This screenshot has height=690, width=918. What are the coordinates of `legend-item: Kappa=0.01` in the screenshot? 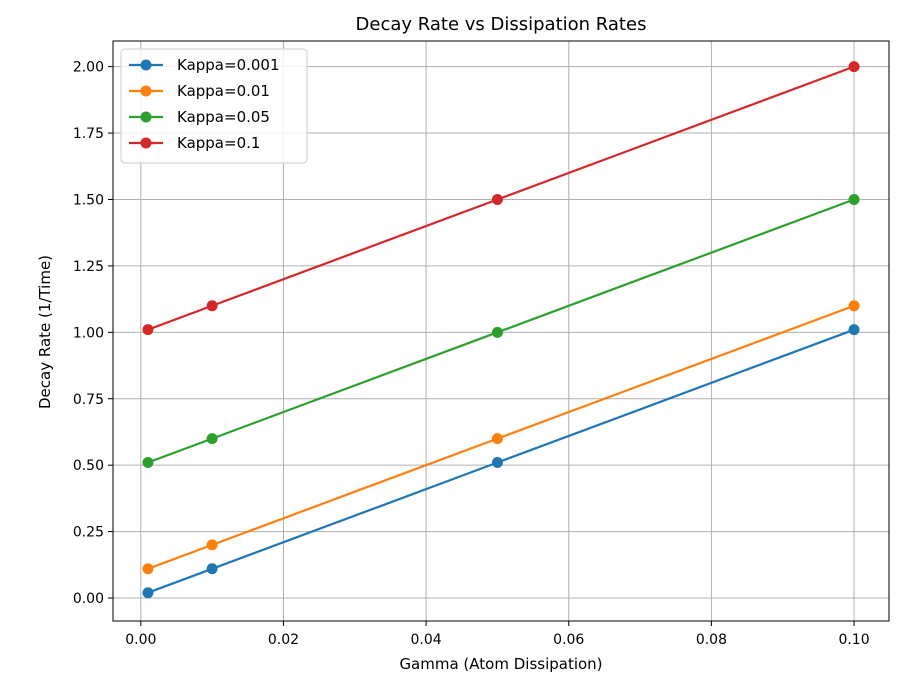 It's located at (199, 91).